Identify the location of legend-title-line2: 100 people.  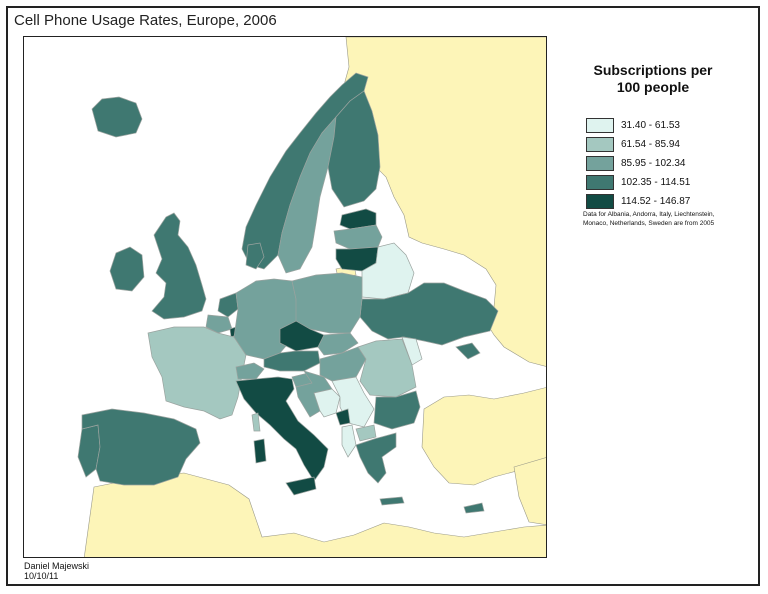
(653, 87).